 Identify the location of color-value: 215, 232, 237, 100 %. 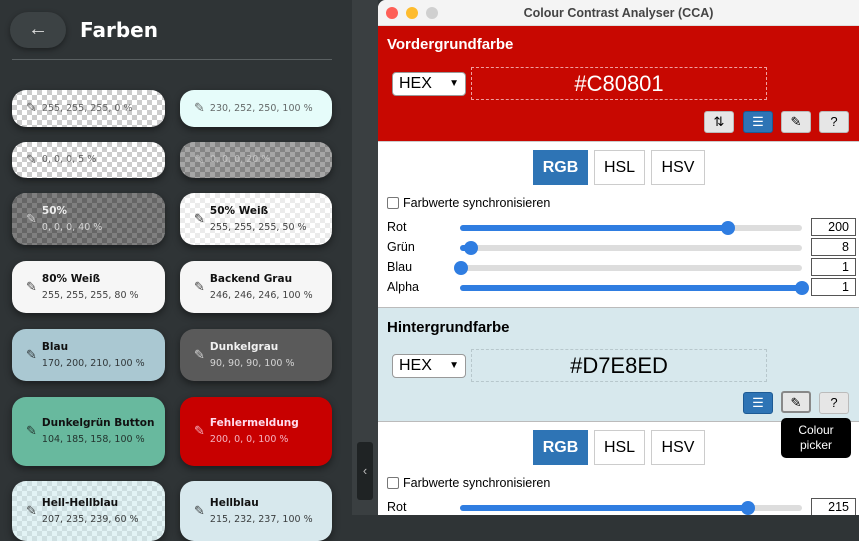
(261, 519).